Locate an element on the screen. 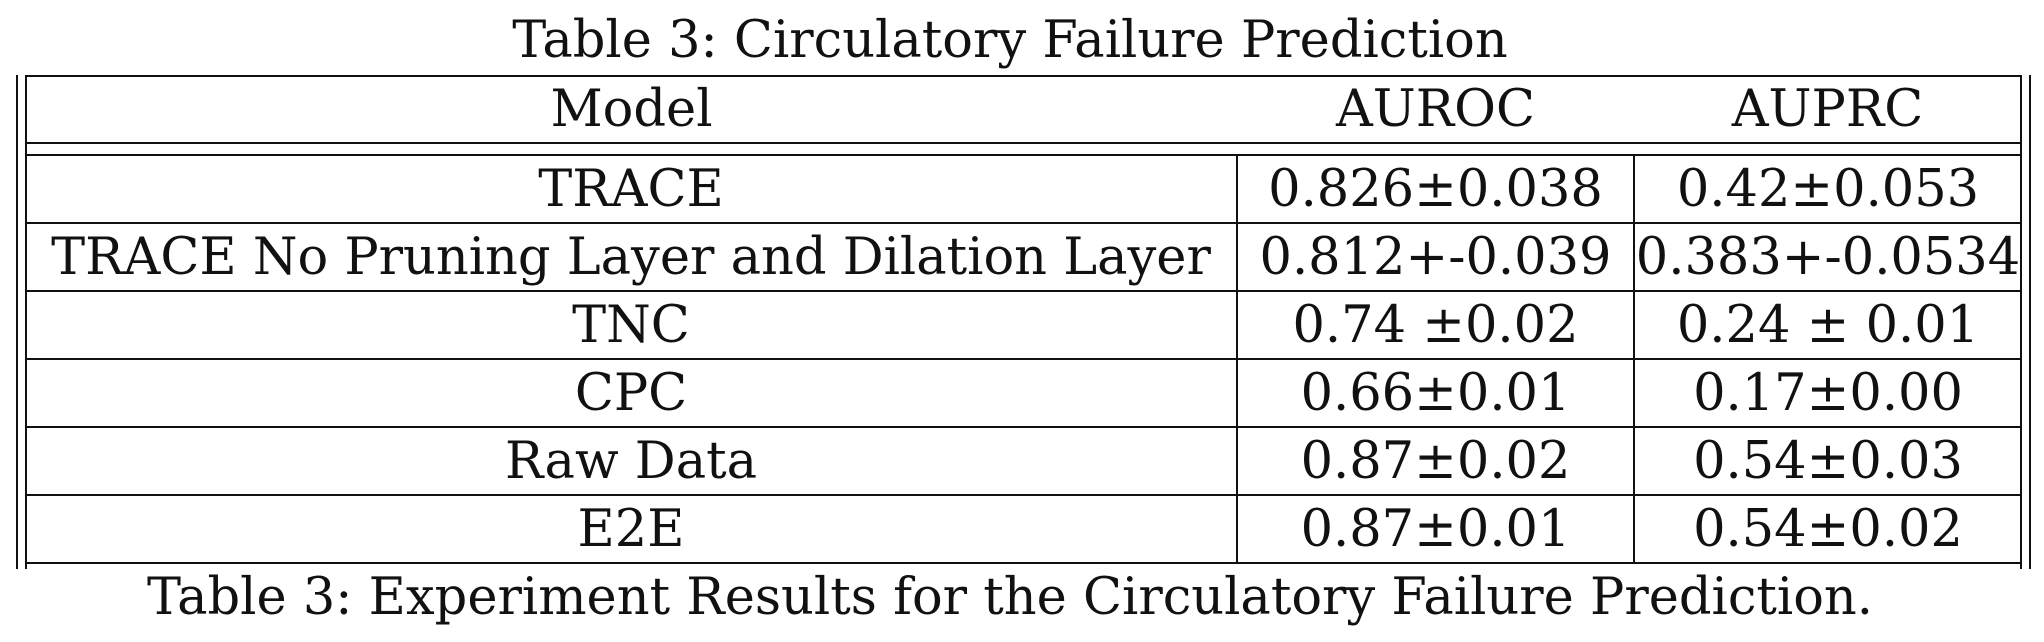  table-row: E2E 0.87±0.01 0.54±0.02 is located at coordinates (1023, 529).